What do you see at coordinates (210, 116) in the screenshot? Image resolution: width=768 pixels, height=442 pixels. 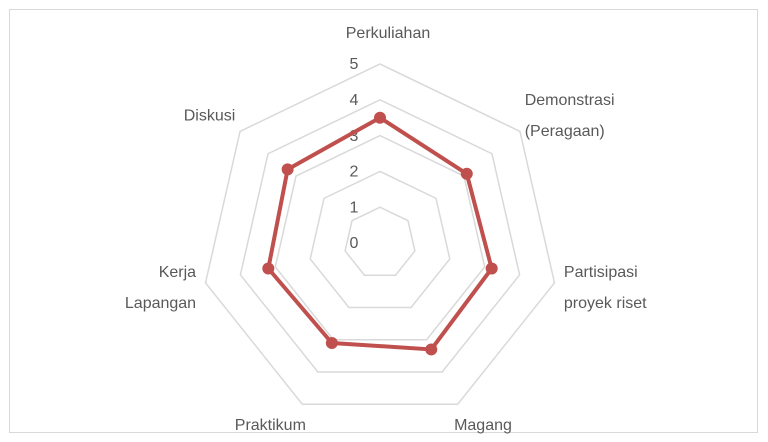 I see `axis-label: Diskusi` at bounding box center [210, 116].